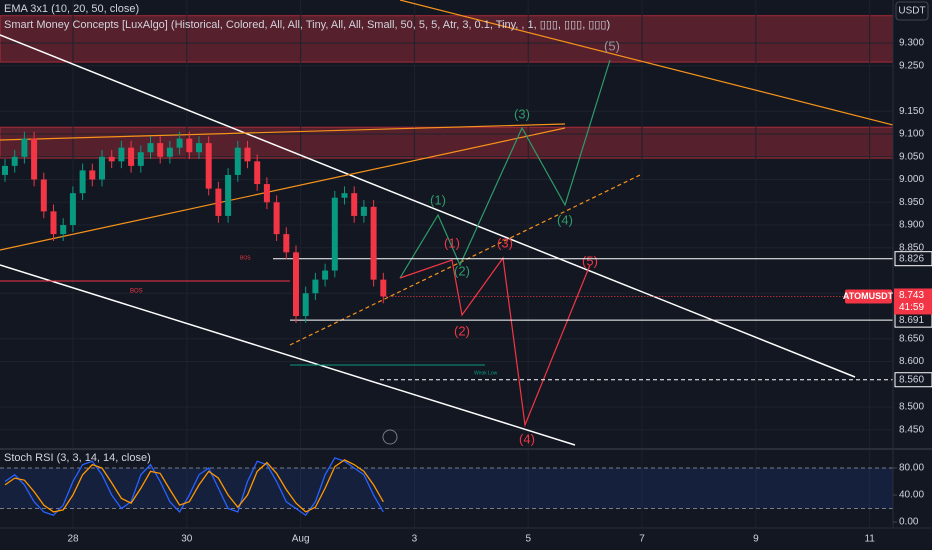  What do you see at coordinates (911, 361) in the screenshot?
I see `y-tick-label: 8.600` at bounding box center [911, 361].